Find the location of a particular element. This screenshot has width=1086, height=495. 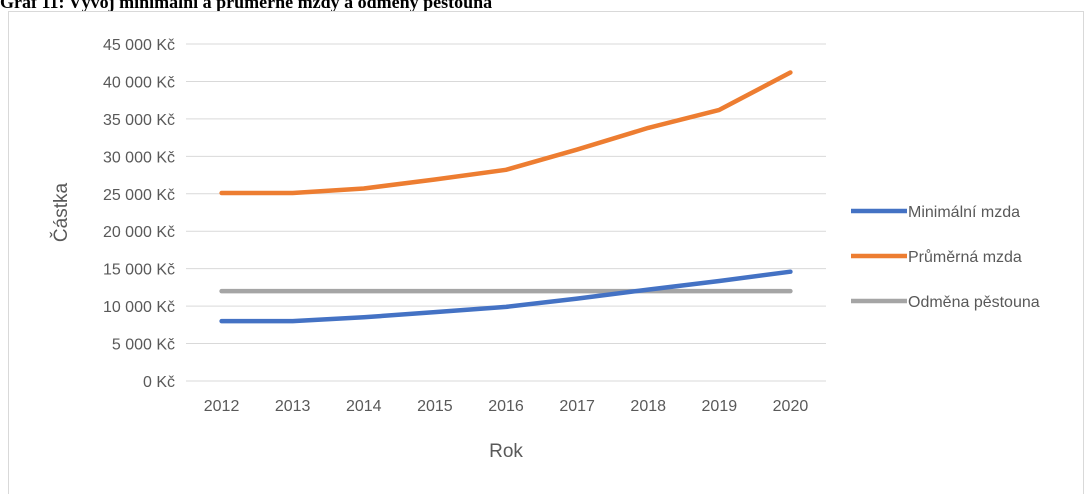

y-tick-label: 15 000 Kč is located at coordinates (139, 270).